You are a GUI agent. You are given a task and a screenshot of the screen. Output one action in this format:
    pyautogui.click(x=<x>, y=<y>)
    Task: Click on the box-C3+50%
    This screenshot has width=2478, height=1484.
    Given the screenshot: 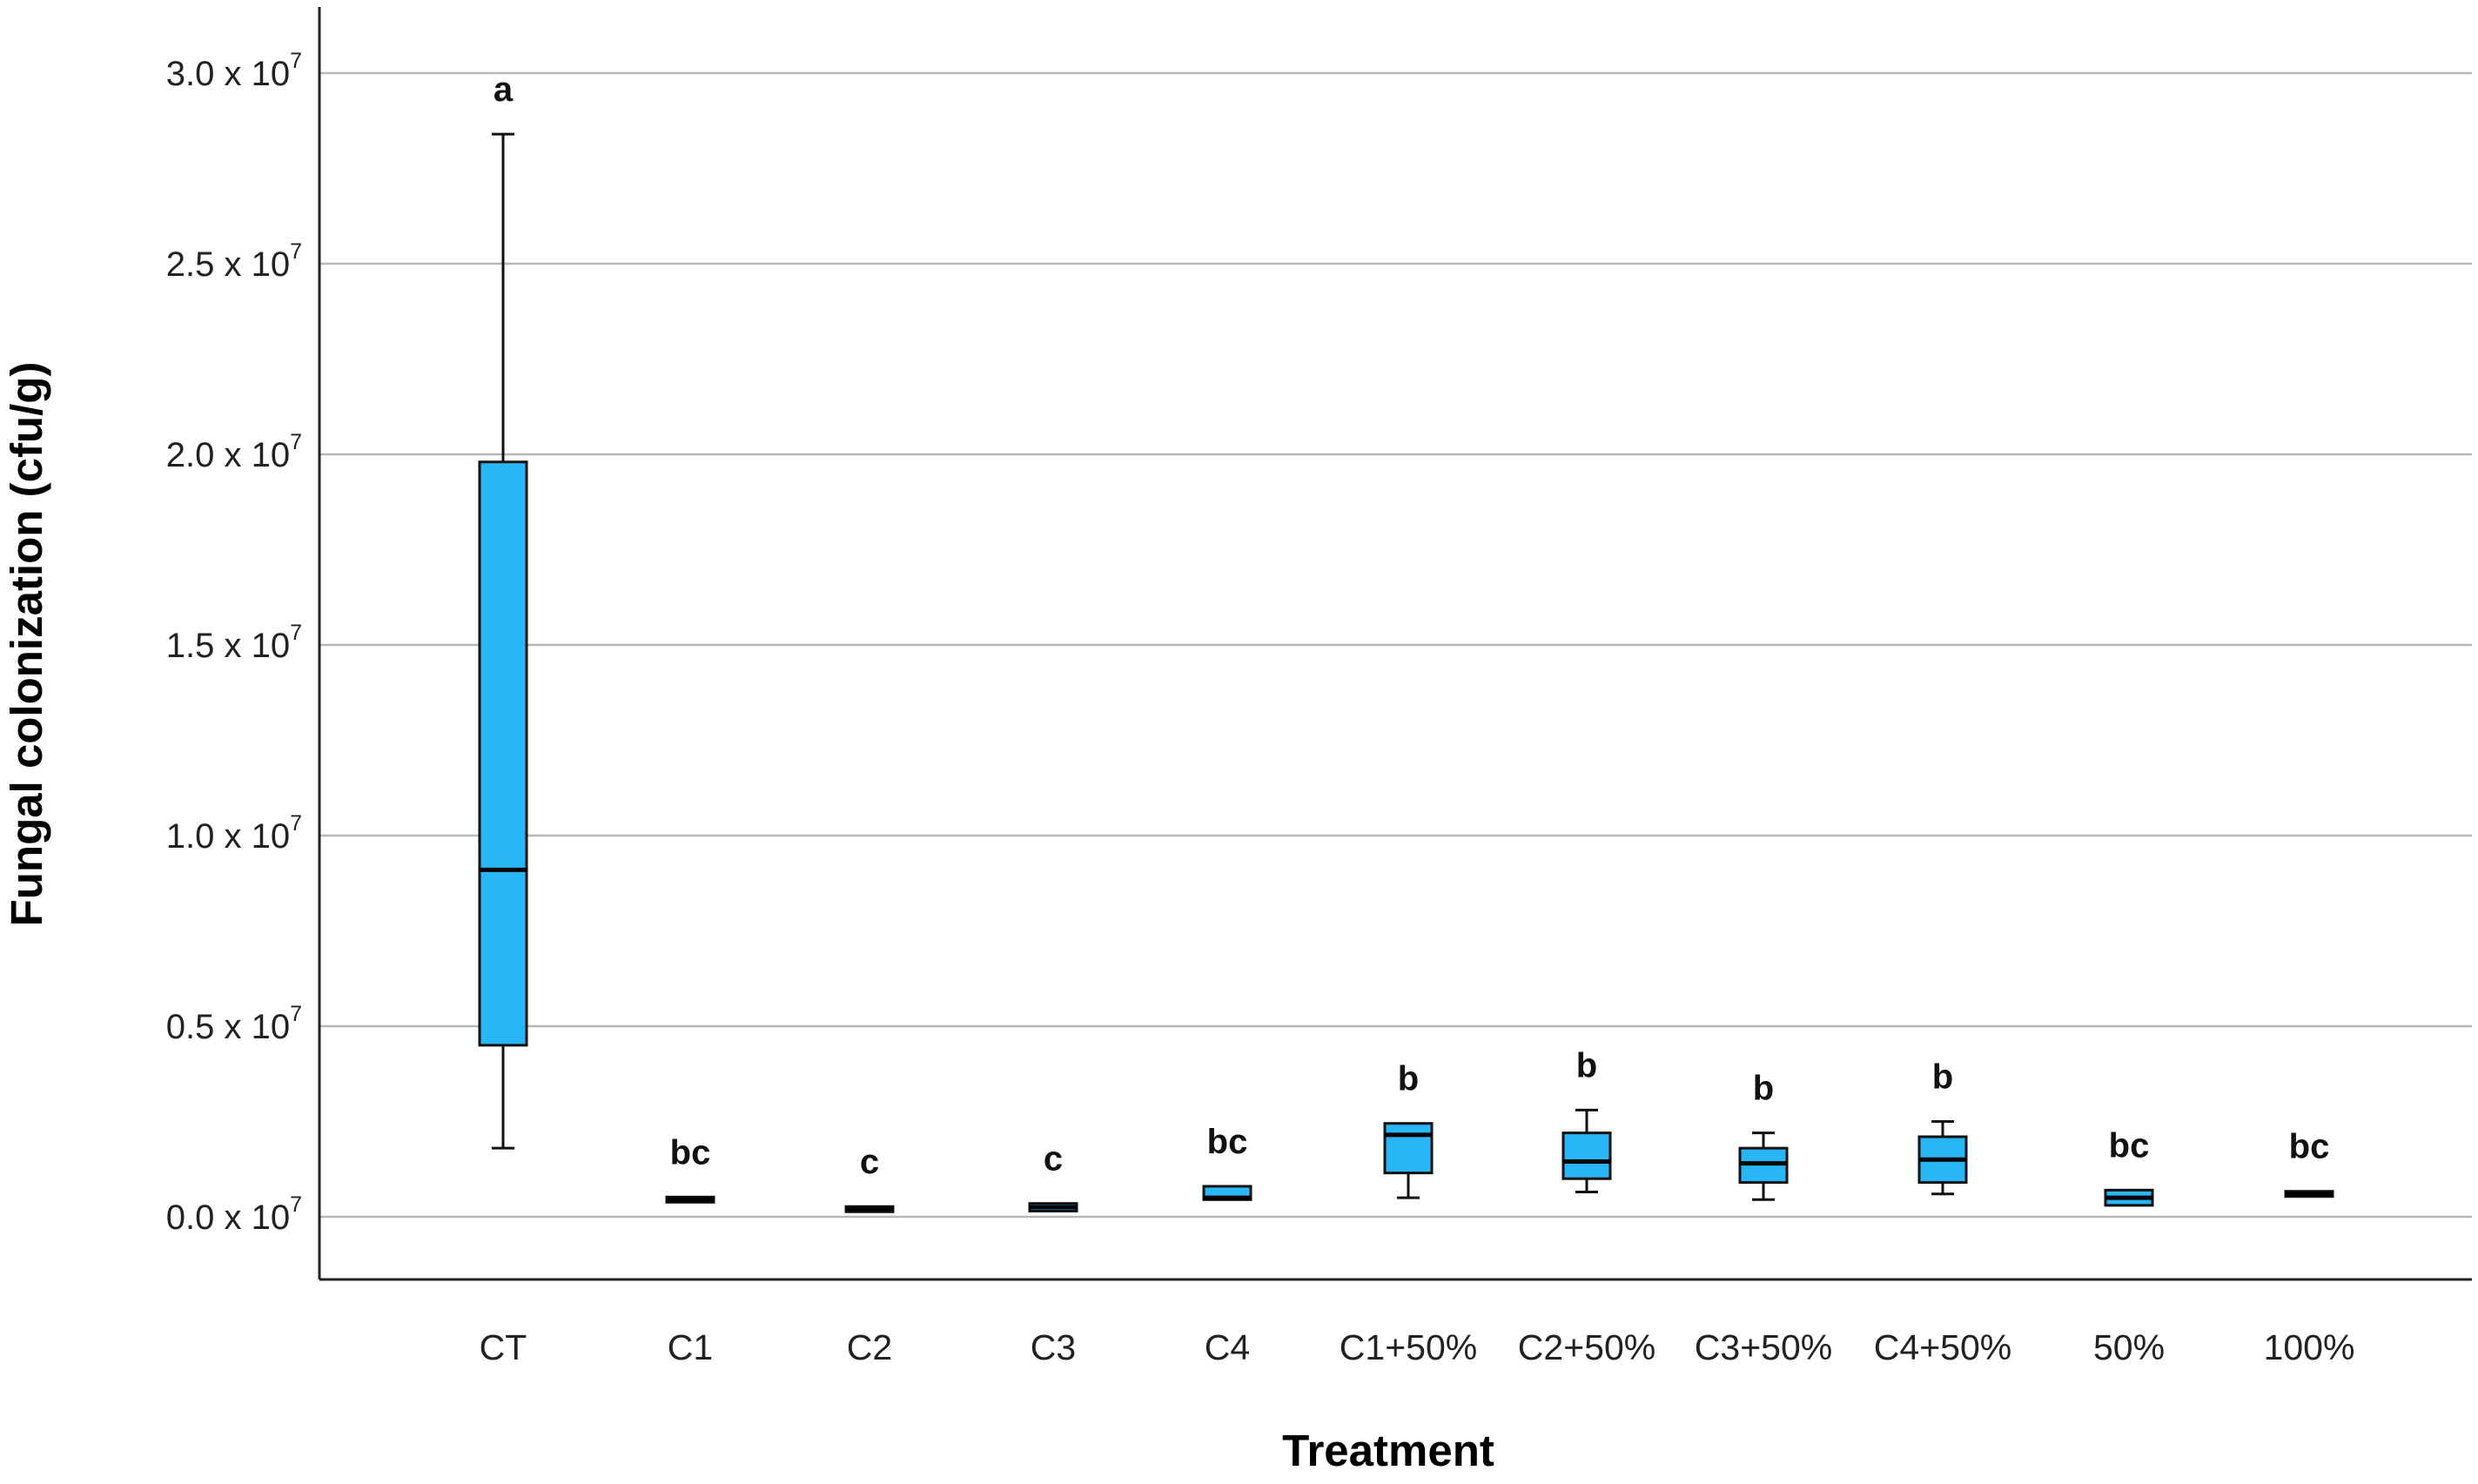 What is the action you would take?
    pyautogui.click(x=1764, y=1166)
    